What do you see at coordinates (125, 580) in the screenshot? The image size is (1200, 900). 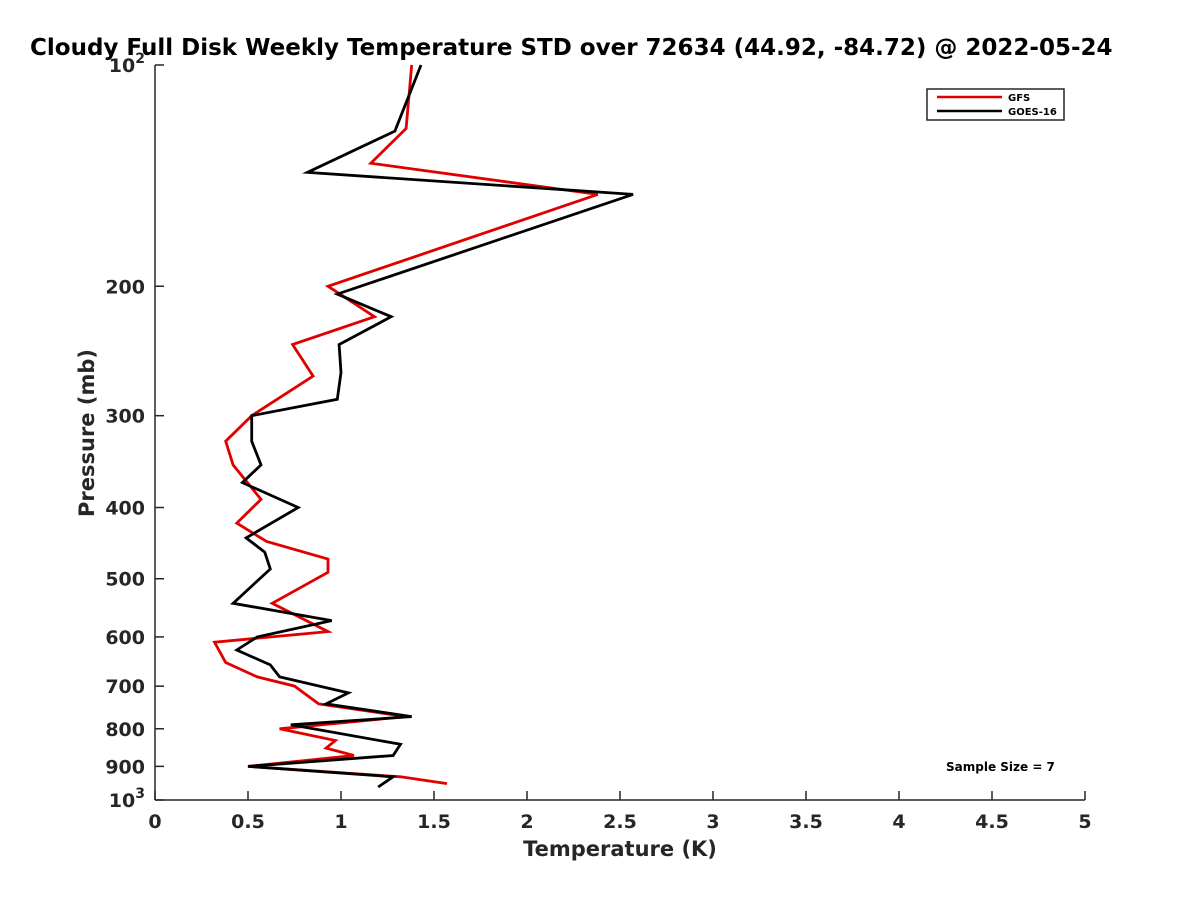 I see `y-tick-label: 500` at bounding box center [125, 580].